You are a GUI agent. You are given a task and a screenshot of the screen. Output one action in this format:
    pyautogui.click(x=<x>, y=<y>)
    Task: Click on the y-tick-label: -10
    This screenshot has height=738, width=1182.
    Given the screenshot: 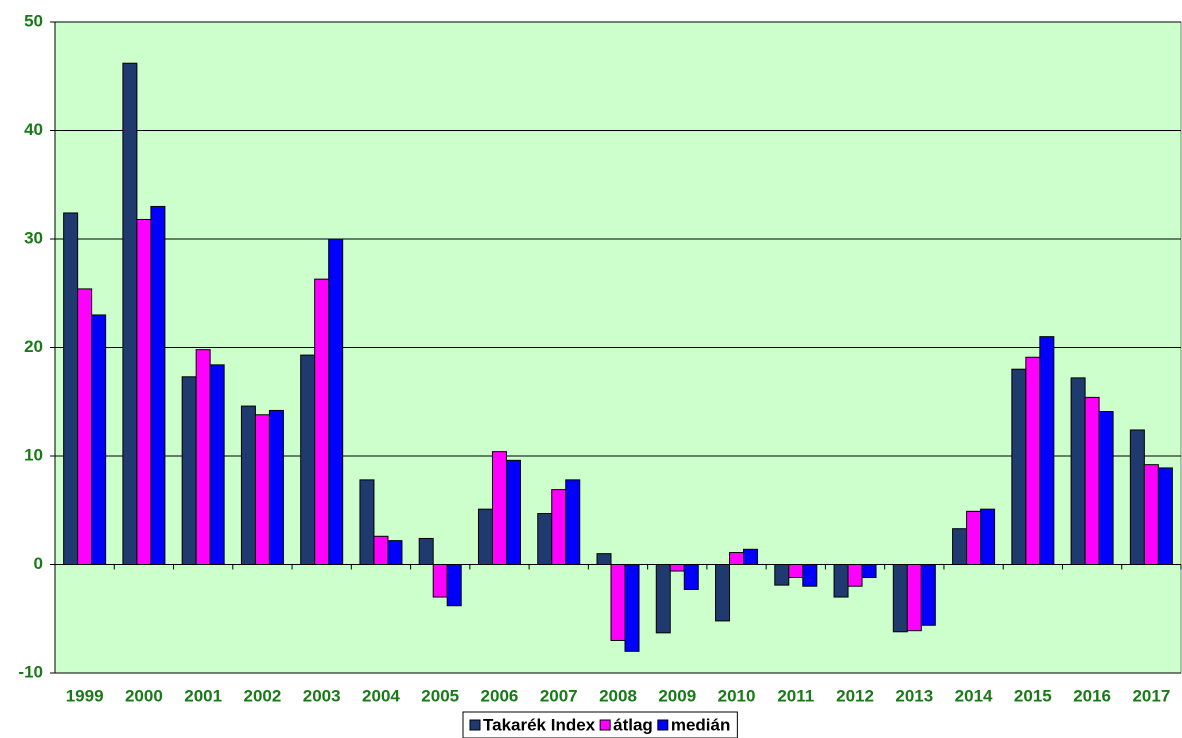 What is the action you would take?
    pyautogui.click(x=30, y=671)
    